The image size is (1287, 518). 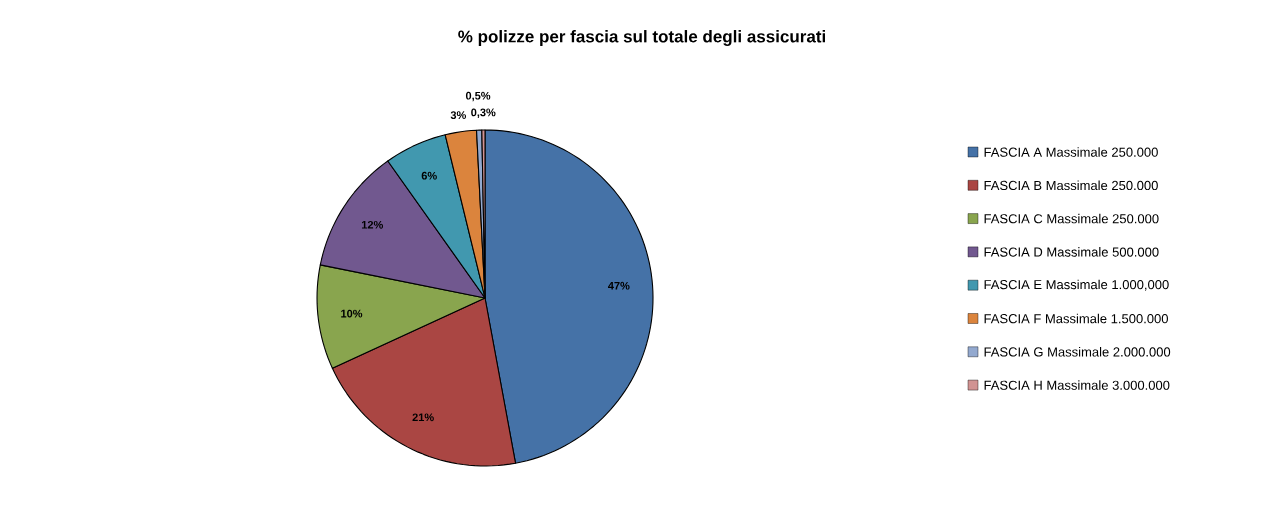 I want to click on data-label: 6%, so click(x=429, y=175).